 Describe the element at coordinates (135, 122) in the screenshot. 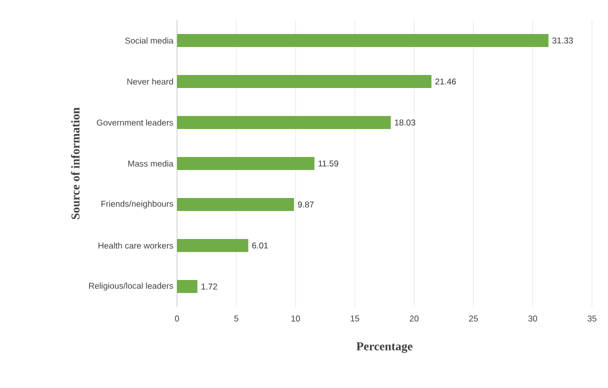

I see `y-tick-label: Government leaders` at that location.